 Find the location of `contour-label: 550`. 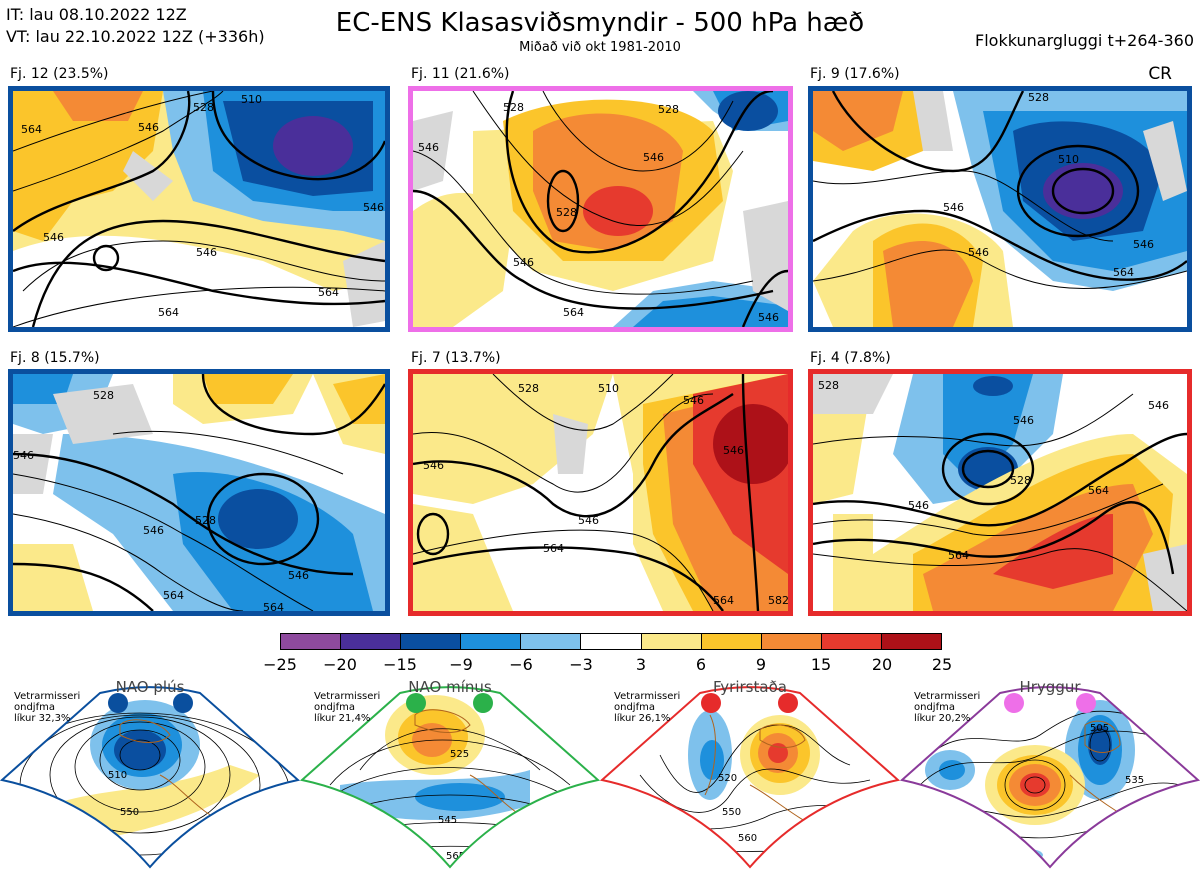

contour-label: 550 is located at coordinates (731, 812).